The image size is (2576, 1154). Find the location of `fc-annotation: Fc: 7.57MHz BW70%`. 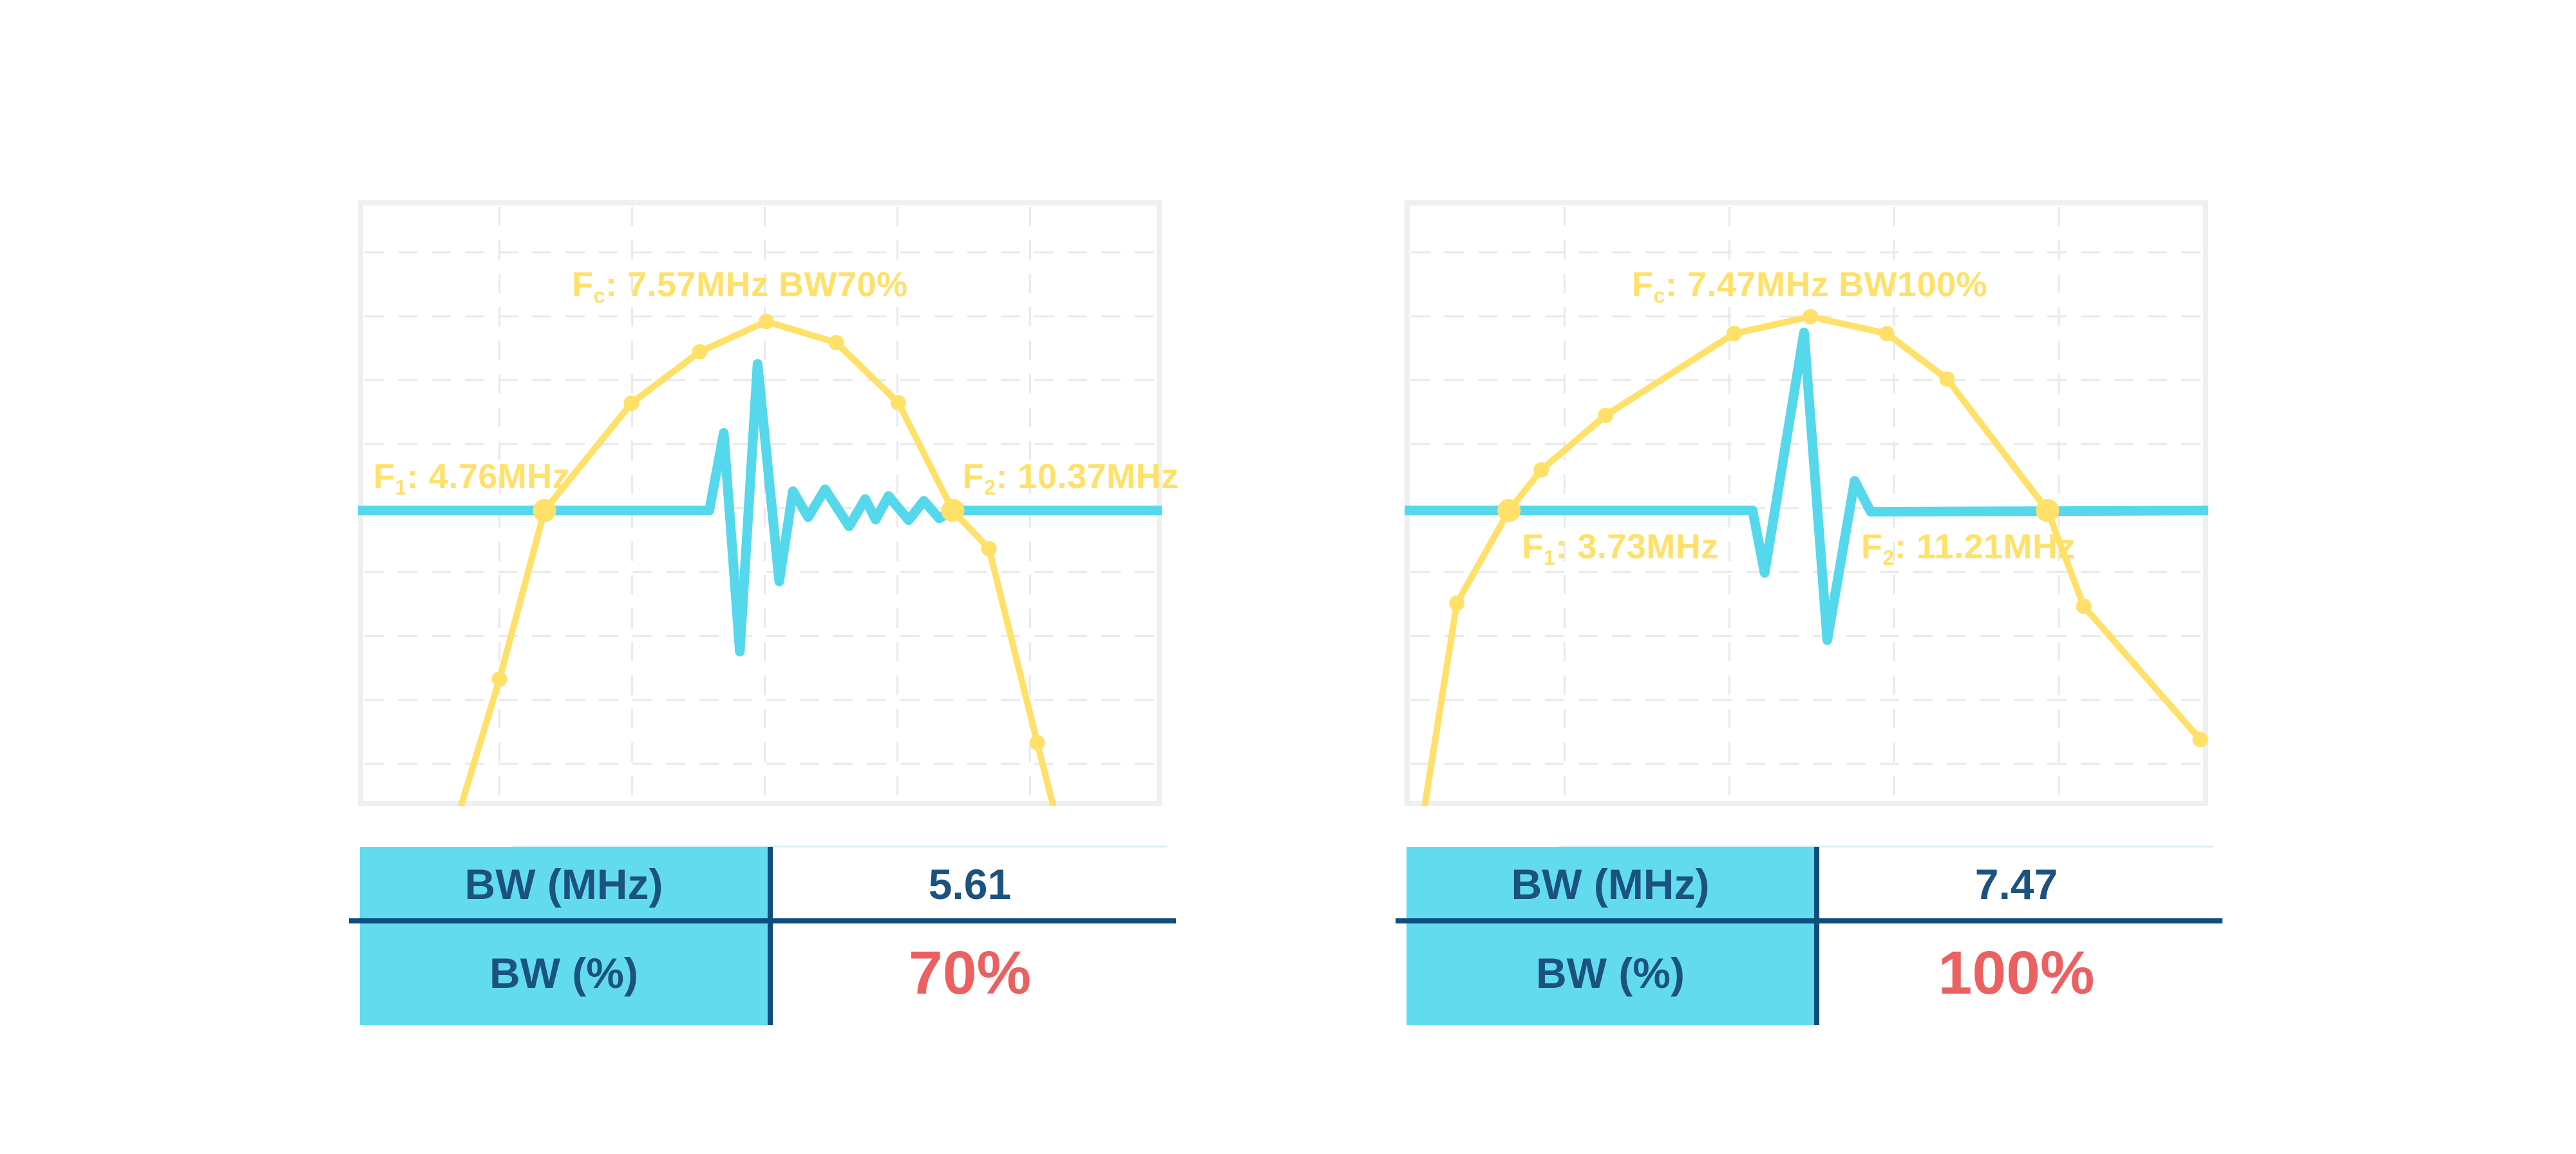

fc-annotation: Fc: 7.57MHz BW70% is located at coordinates (740, 285).